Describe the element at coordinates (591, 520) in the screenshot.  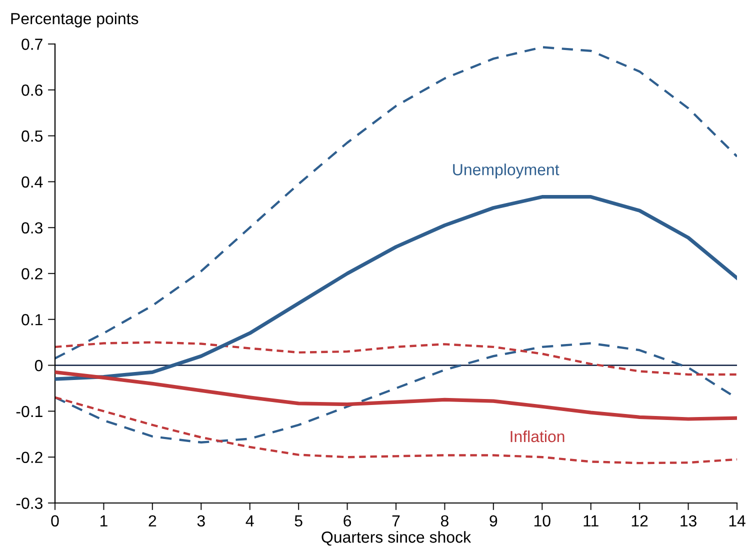
I see `x-tick-label: 11` at that location.